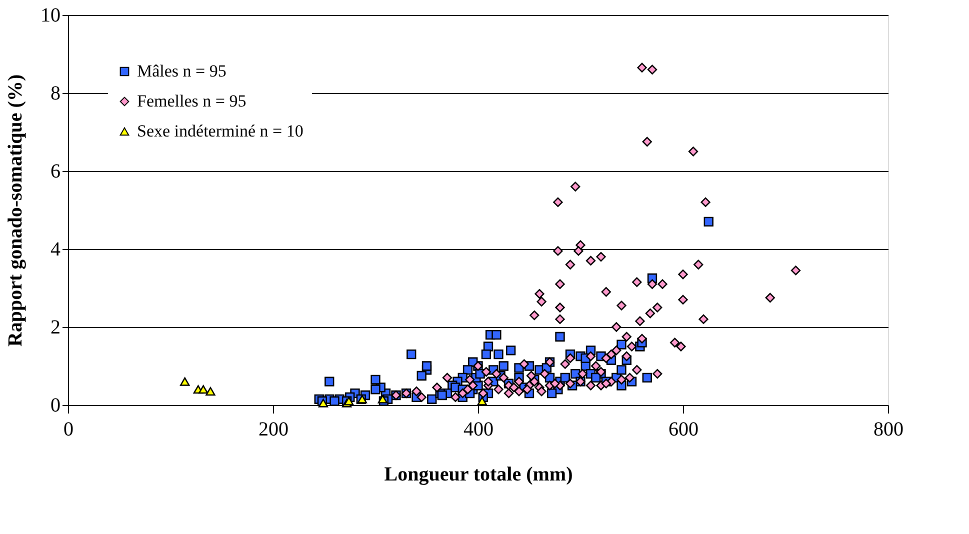 This screenshot has width=969, height=534. I want to click on y-tick-label: 6, so click(55, 171).